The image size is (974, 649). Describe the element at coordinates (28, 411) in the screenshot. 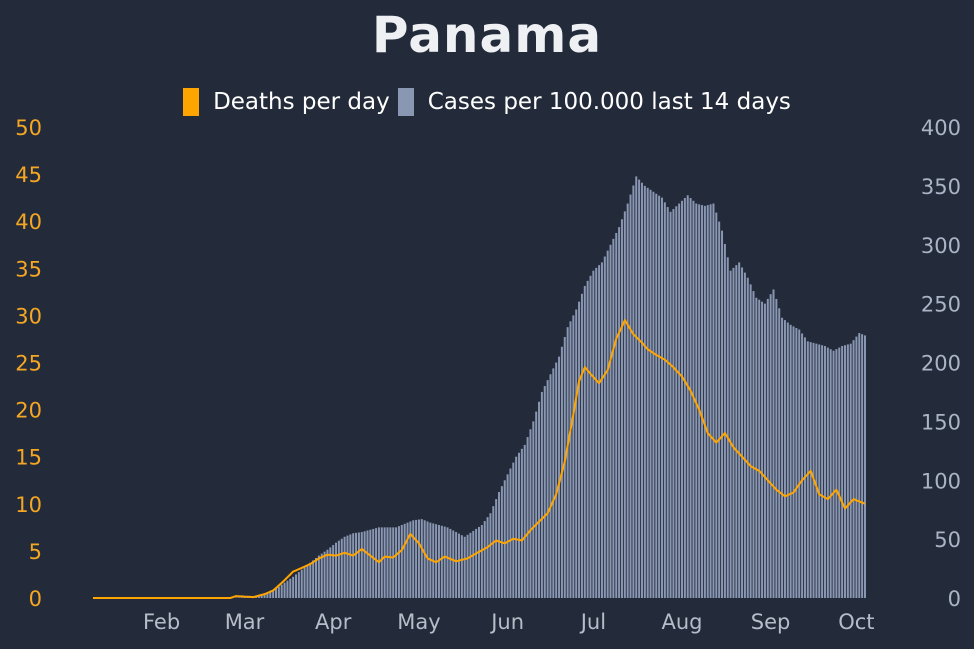

I see `left-tick-label: 20` at that location.